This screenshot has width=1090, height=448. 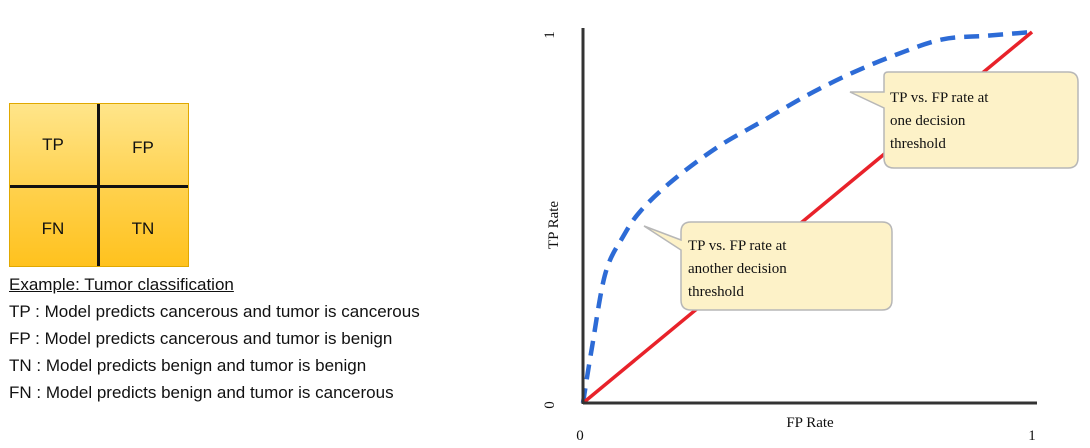 What do you see at coordinates (928, 121) in the screenshot?
I see `callout-one-line-2: one decision` at bounding box center [928, 121].